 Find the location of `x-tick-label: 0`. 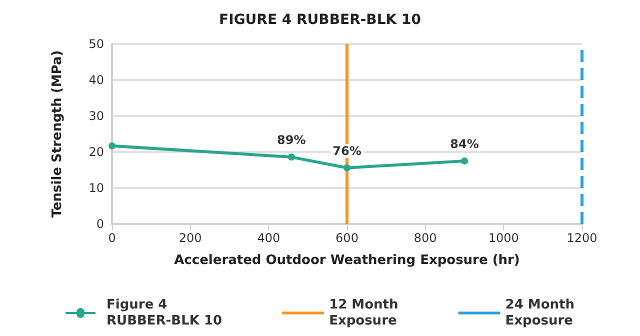

x-tick-label: 0 is located at coordinates (112, 238).